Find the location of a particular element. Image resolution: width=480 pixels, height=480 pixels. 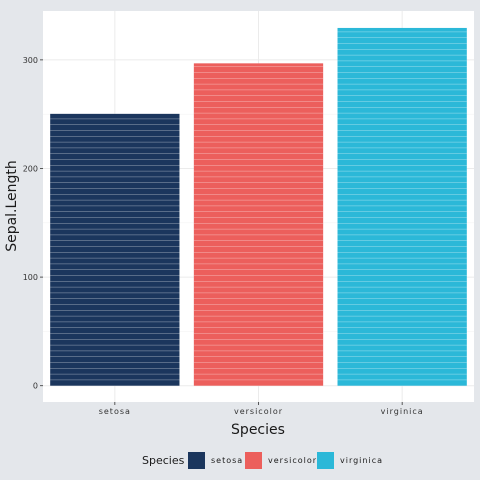

legend-key-setosa is located at coordinates (196, 460).